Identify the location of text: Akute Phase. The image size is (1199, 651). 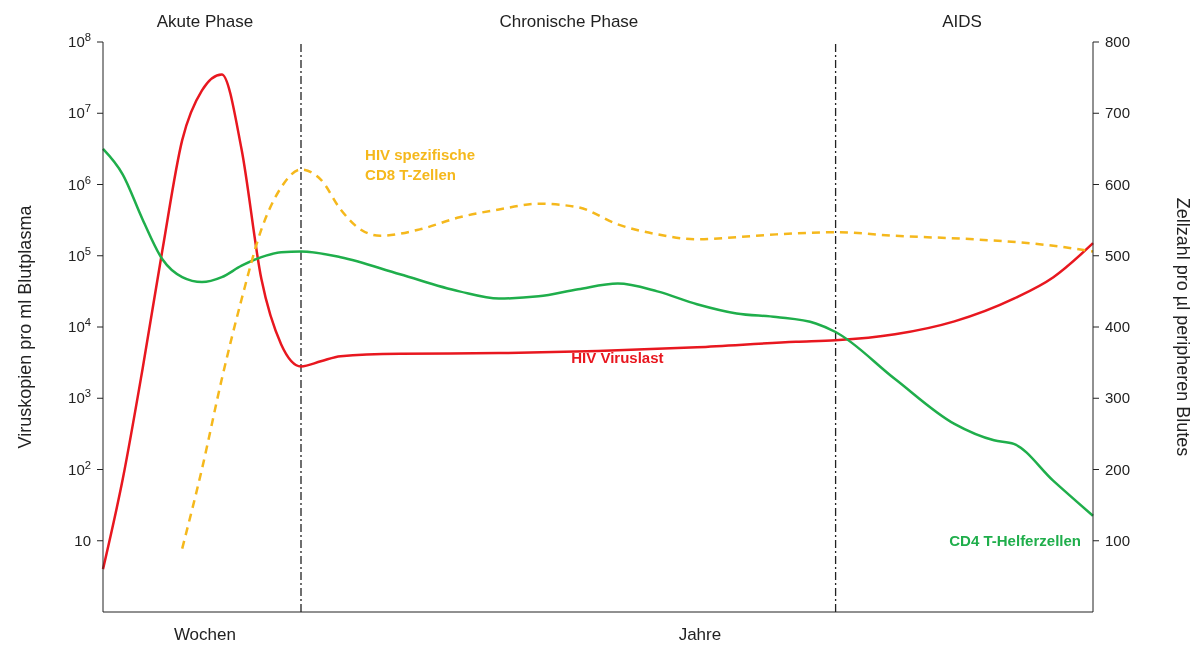
(205, 22).